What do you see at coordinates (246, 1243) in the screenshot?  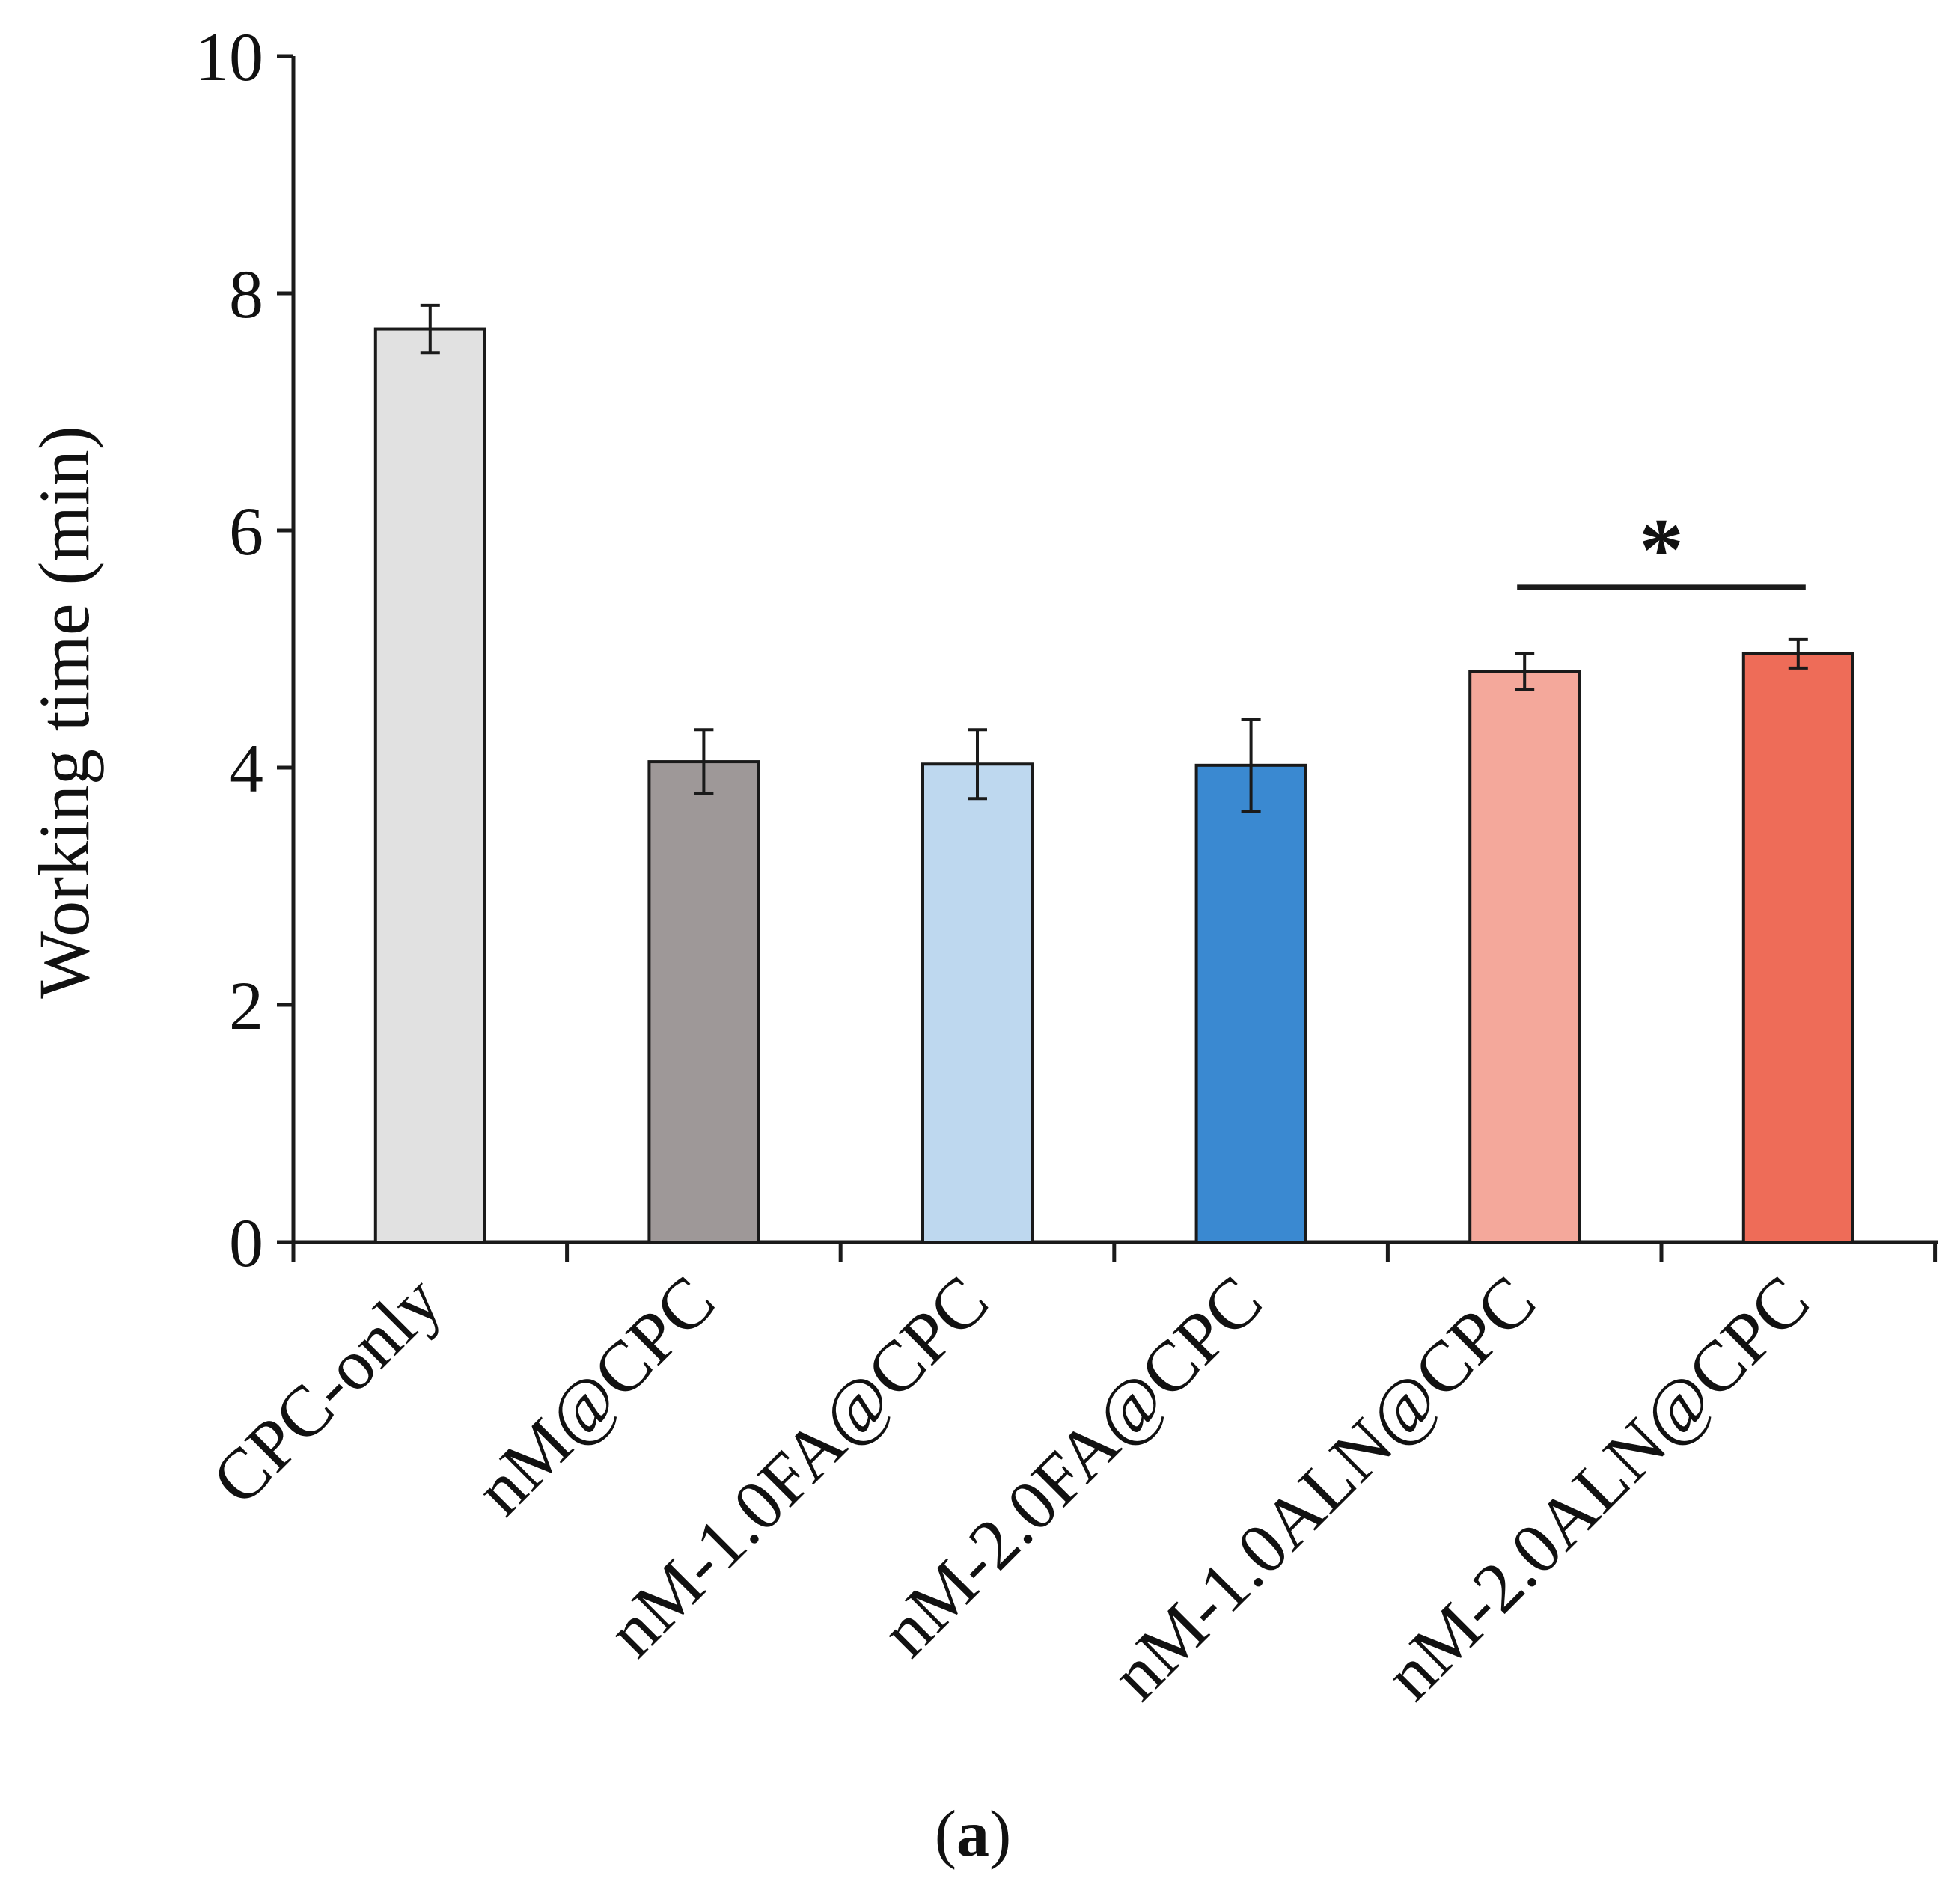 I see `y-tick-label: 0` at bounding box center [246, 1243].